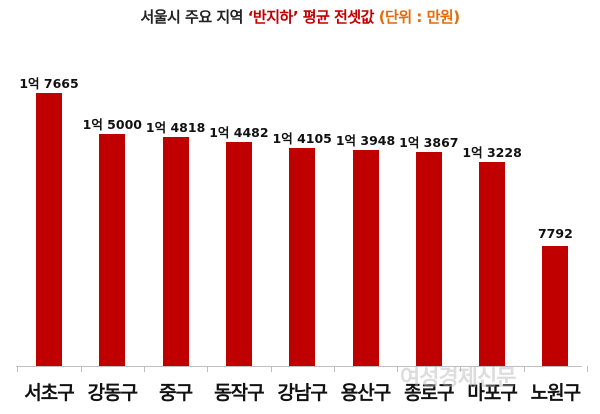 Image resolution: width=600 pixels, height=414 pixels. Describe the element at coordinates (194, 17) in the screenshot. I see `title-prefix: 서울시 주요 지역` at that location.